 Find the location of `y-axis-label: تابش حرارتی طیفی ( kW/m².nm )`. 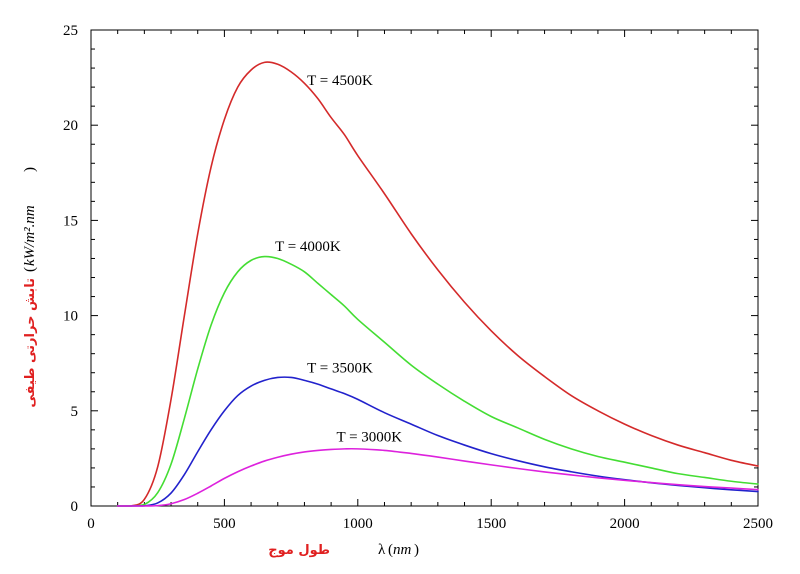

y-axis-label: تابش حرارتی طیفی ( kW/m².nm ) is located at coordinates (30, 287).